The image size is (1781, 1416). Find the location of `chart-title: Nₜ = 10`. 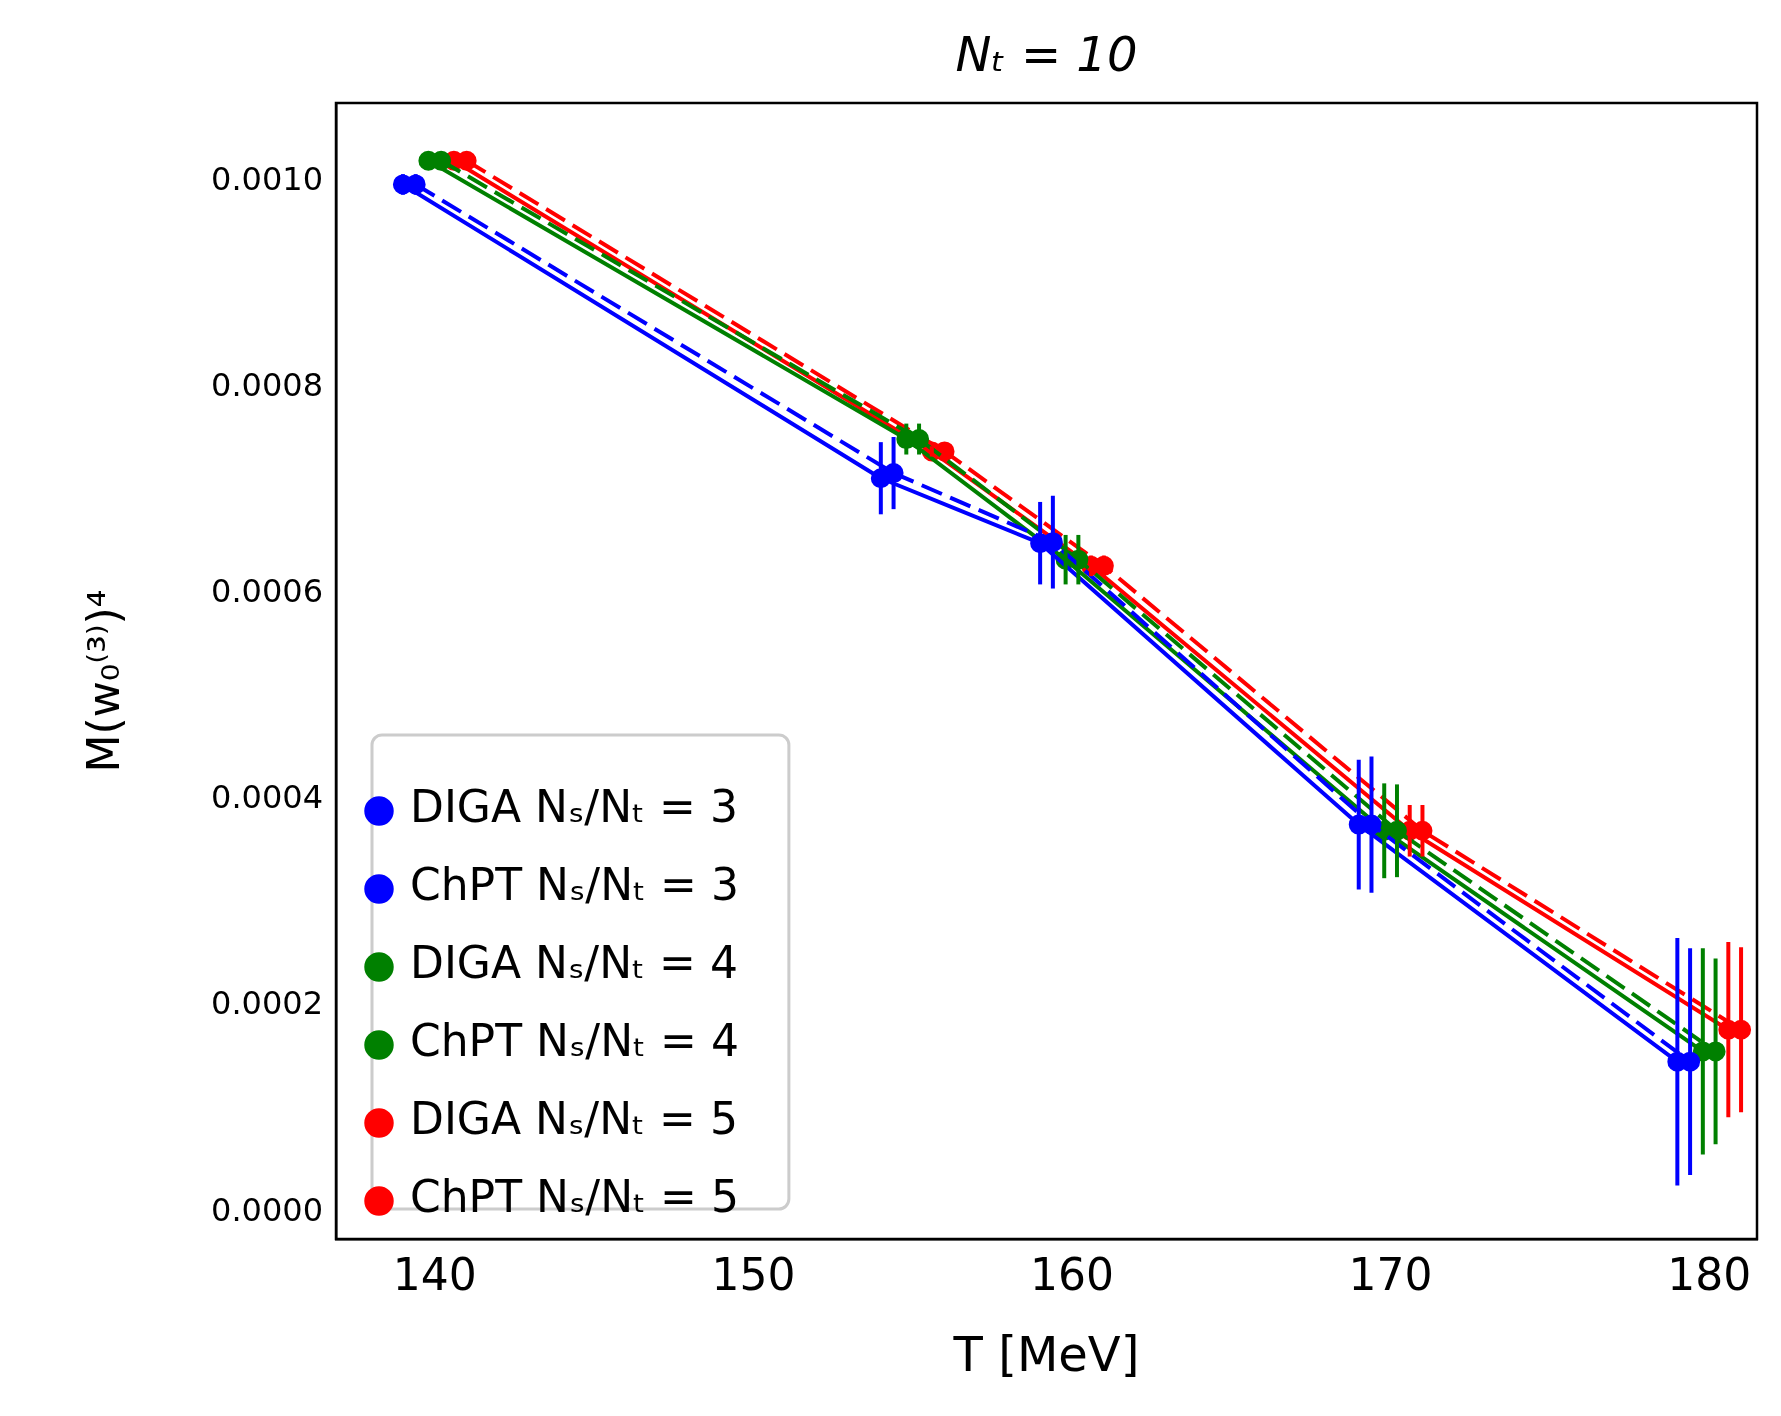

chart-title: Nₜ = 10 is located at coordinates (1046, 54).